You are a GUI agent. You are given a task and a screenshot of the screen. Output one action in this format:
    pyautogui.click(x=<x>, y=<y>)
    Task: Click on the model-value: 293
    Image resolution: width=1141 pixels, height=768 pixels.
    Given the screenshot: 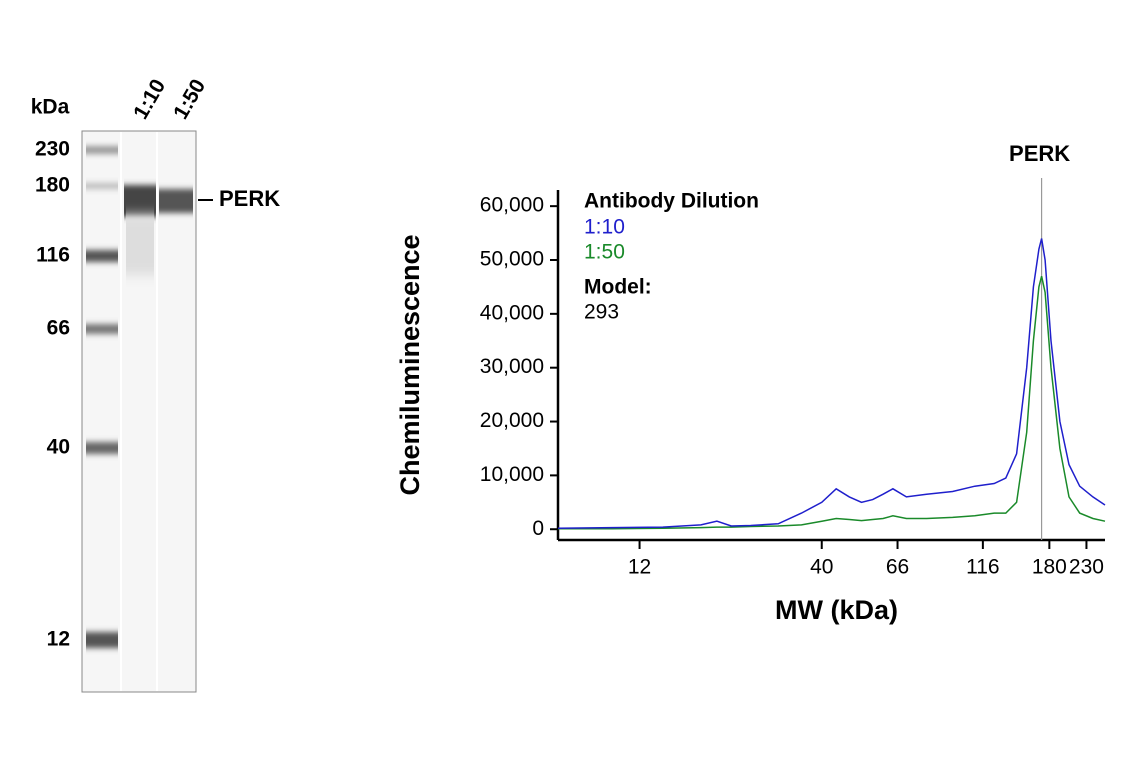 What is the action you would take?
    pyautogui.click(x=601, y=312)
    